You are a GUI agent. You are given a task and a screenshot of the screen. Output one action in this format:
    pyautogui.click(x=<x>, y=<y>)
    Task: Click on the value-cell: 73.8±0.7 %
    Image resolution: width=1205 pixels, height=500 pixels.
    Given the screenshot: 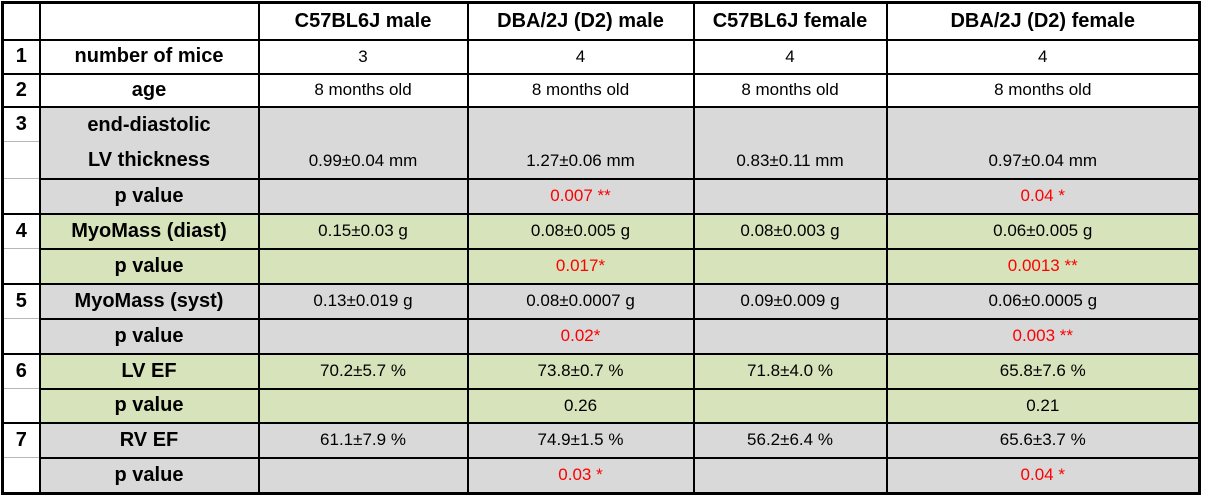 What is the action you would take?
    pyautogui.click(x=580, y=371)
    